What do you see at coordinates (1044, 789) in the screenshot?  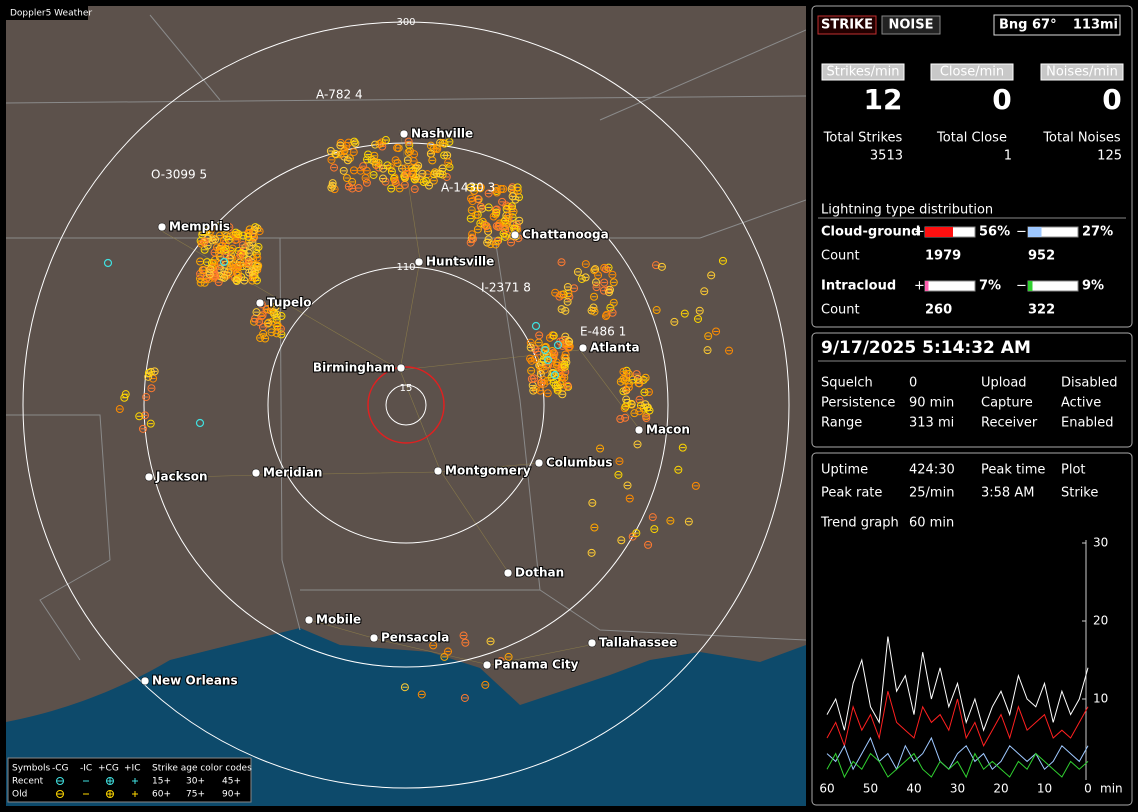 I see `x-tick-label: 10` at bounding box center [1044, 789].